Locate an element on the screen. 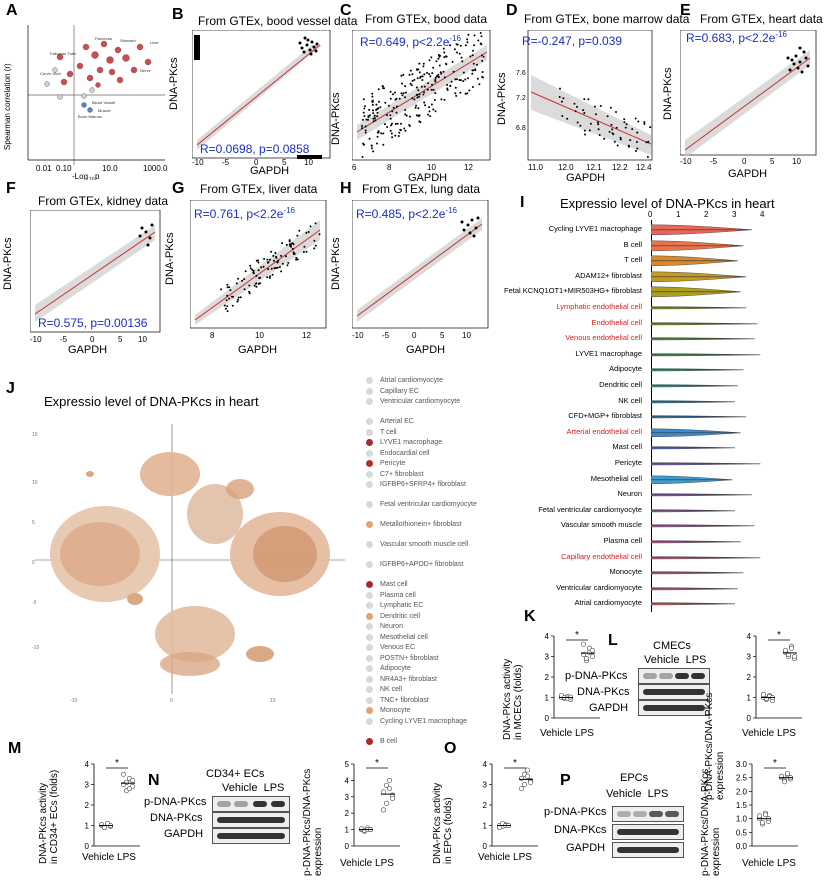 This screenshot has height=881, width=824. violin-row: CFD+MGP+ fibroblast is located at coordinates (645, 417).